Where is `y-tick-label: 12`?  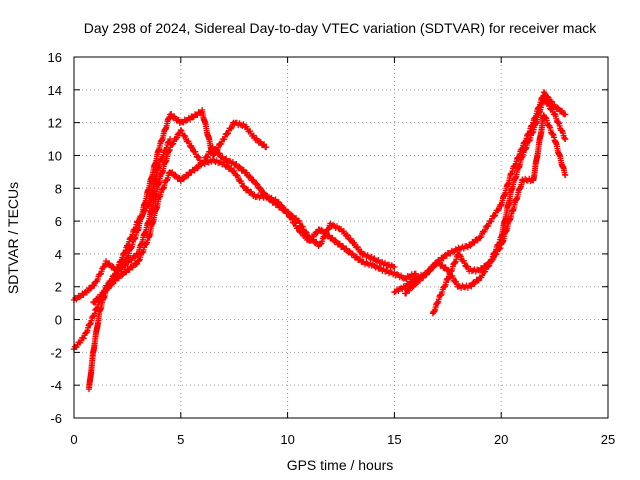 y-tick-label: 12 is located at coordinates (55, 123).